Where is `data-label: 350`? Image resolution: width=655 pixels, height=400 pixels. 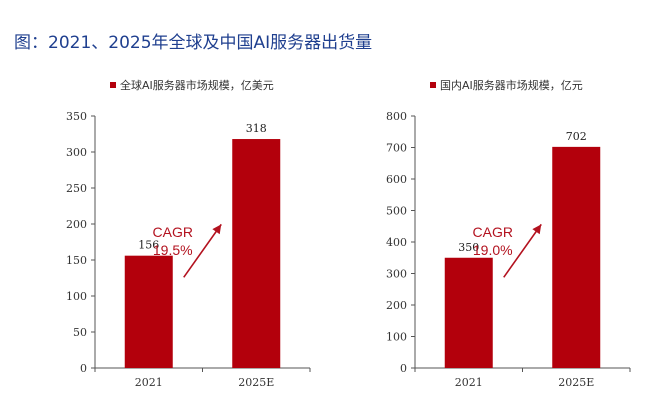 data-label: 350 is located at coordinates (468, 247).